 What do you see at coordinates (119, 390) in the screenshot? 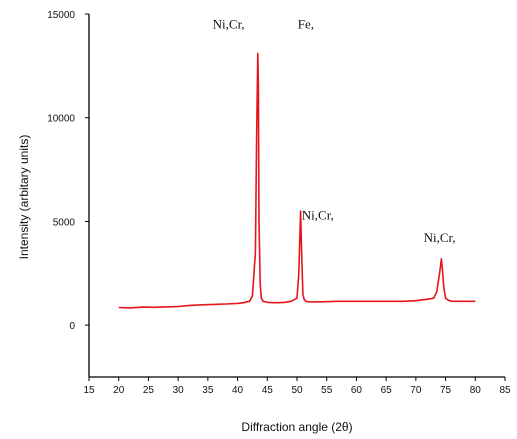
I see `x-tick-label: 20` at bounding box center [119, 390].